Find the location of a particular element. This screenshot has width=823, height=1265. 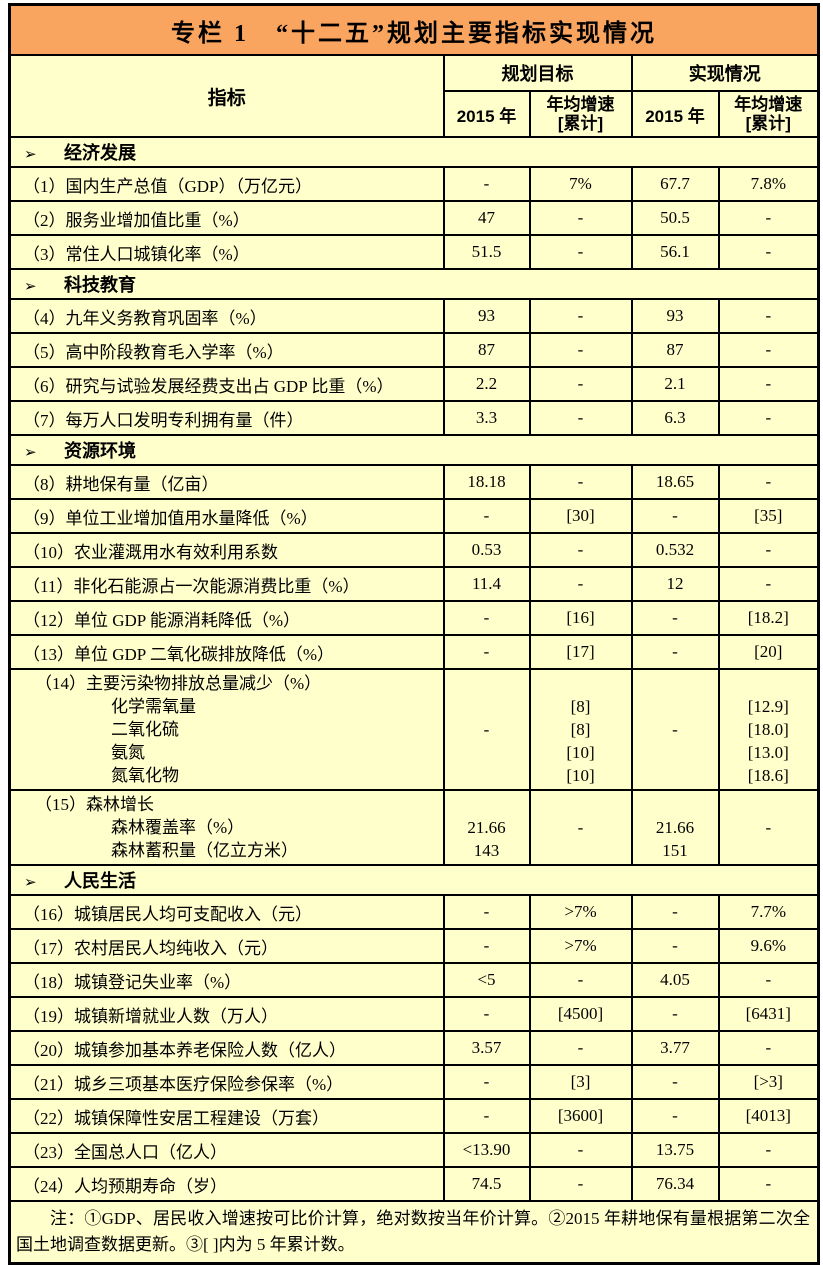

sub-value: [12.9] is located at coordinates (768, 706).